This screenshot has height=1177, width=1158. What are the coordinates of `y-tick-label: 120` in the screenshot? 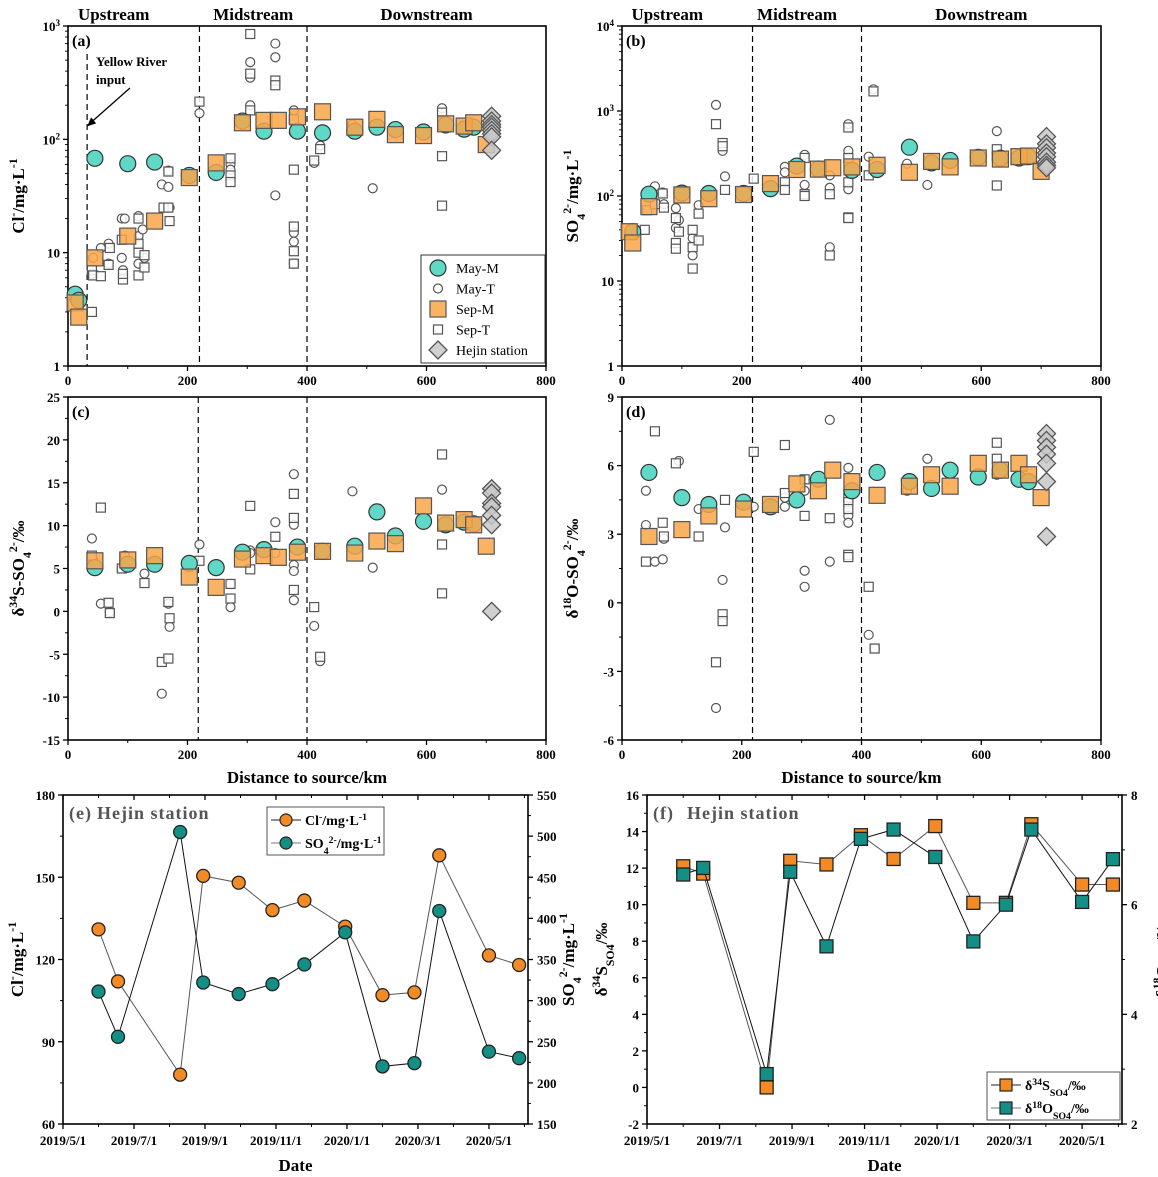 It's located at (46, 960).